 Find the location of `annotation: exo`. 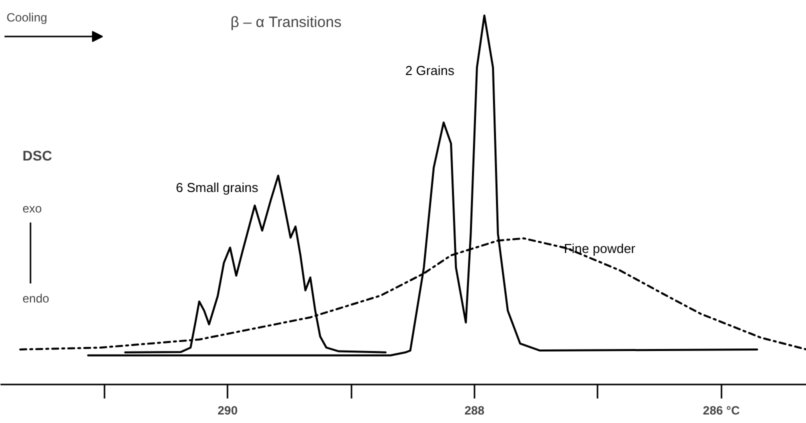

annotation: exo is located at coordinates (32, 209).